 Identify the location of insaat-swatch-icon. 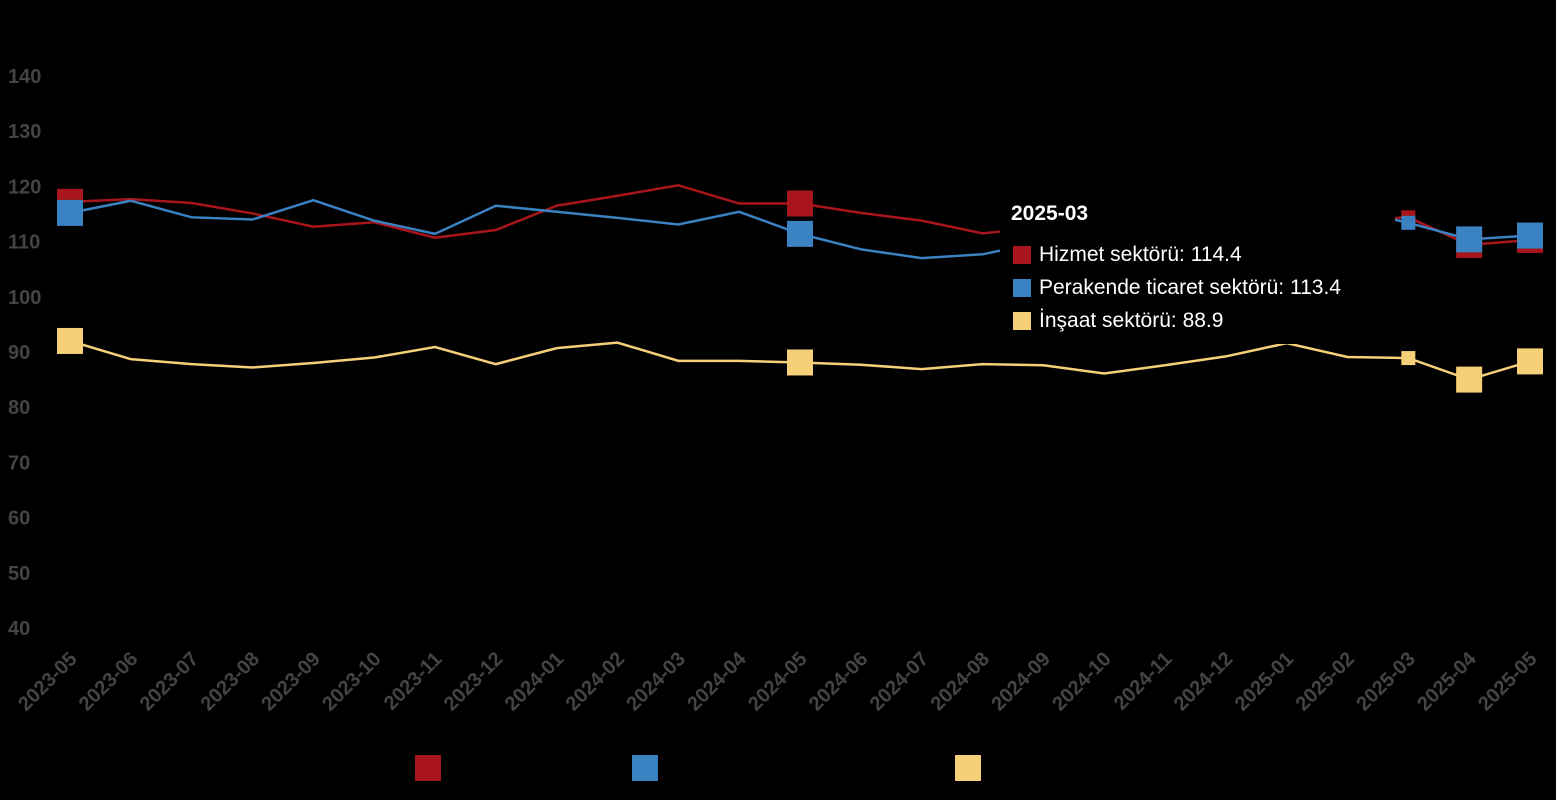
(1022, 321).